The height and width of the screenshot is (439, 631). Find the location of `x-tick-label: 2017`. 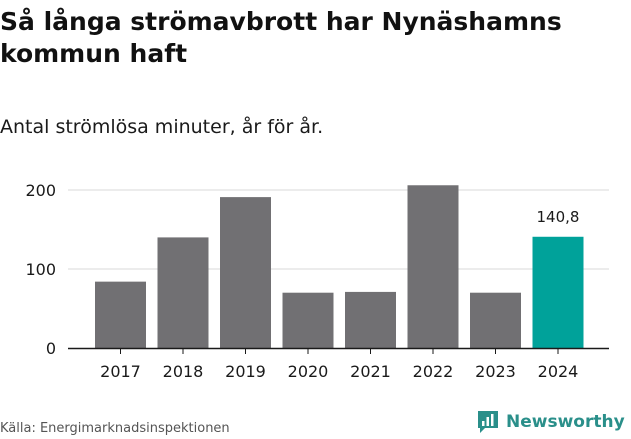

x-tick-label: 2017 is located at coordinates (120, 371).